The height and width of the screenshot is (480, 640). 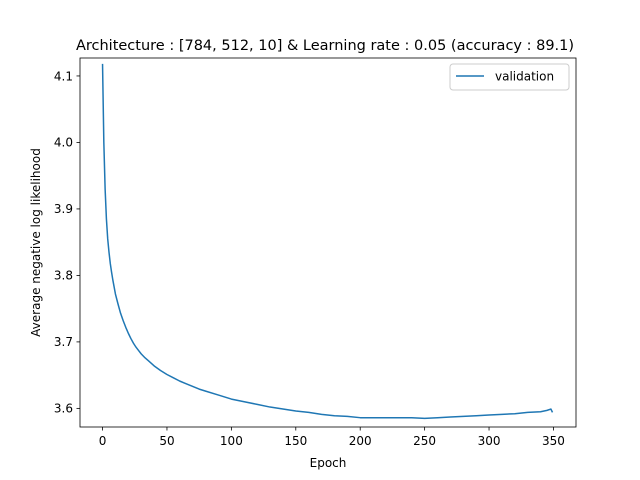 I want to click on x-tick-label: 250, so click(x=424, y=441).